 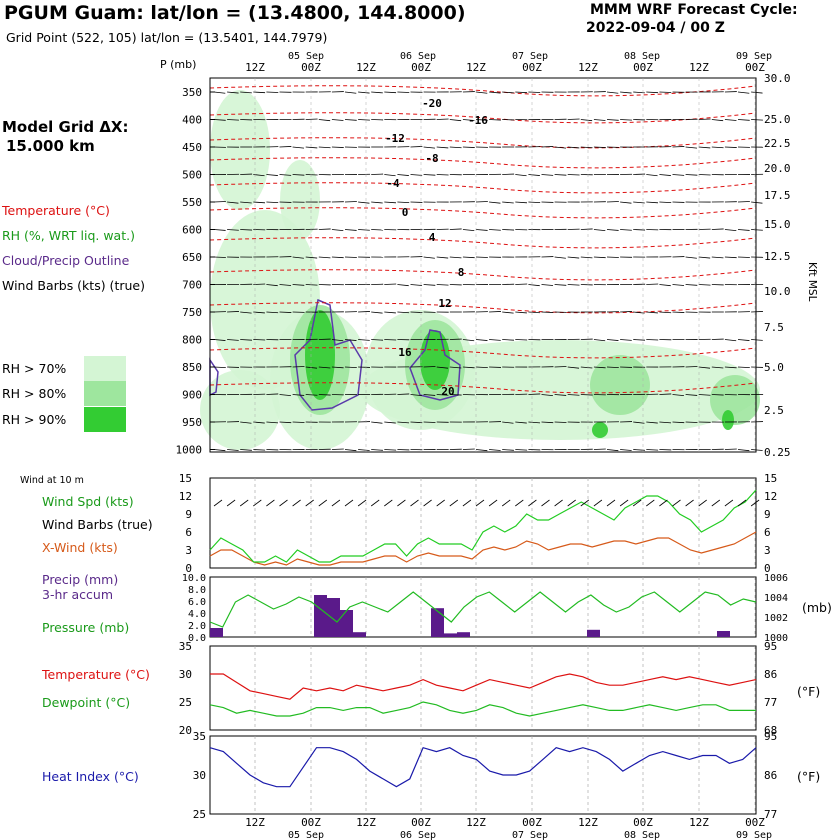 I want to click on dewpoint-line, so click(x=482, y=709).